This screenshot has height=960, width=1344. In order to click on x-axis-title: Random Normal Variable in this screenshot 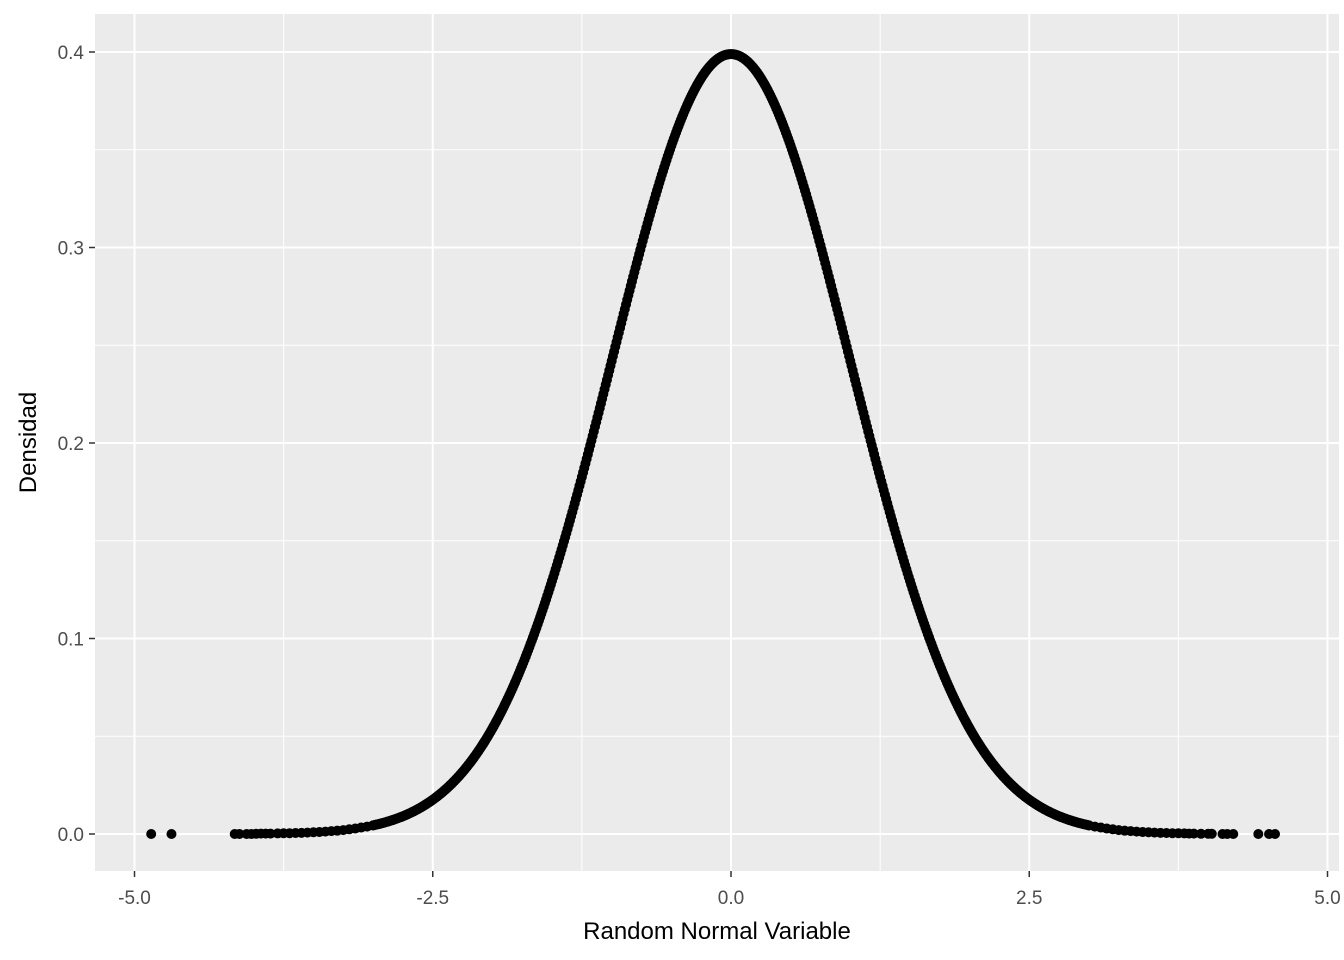, I will do `click(717, 931)`.